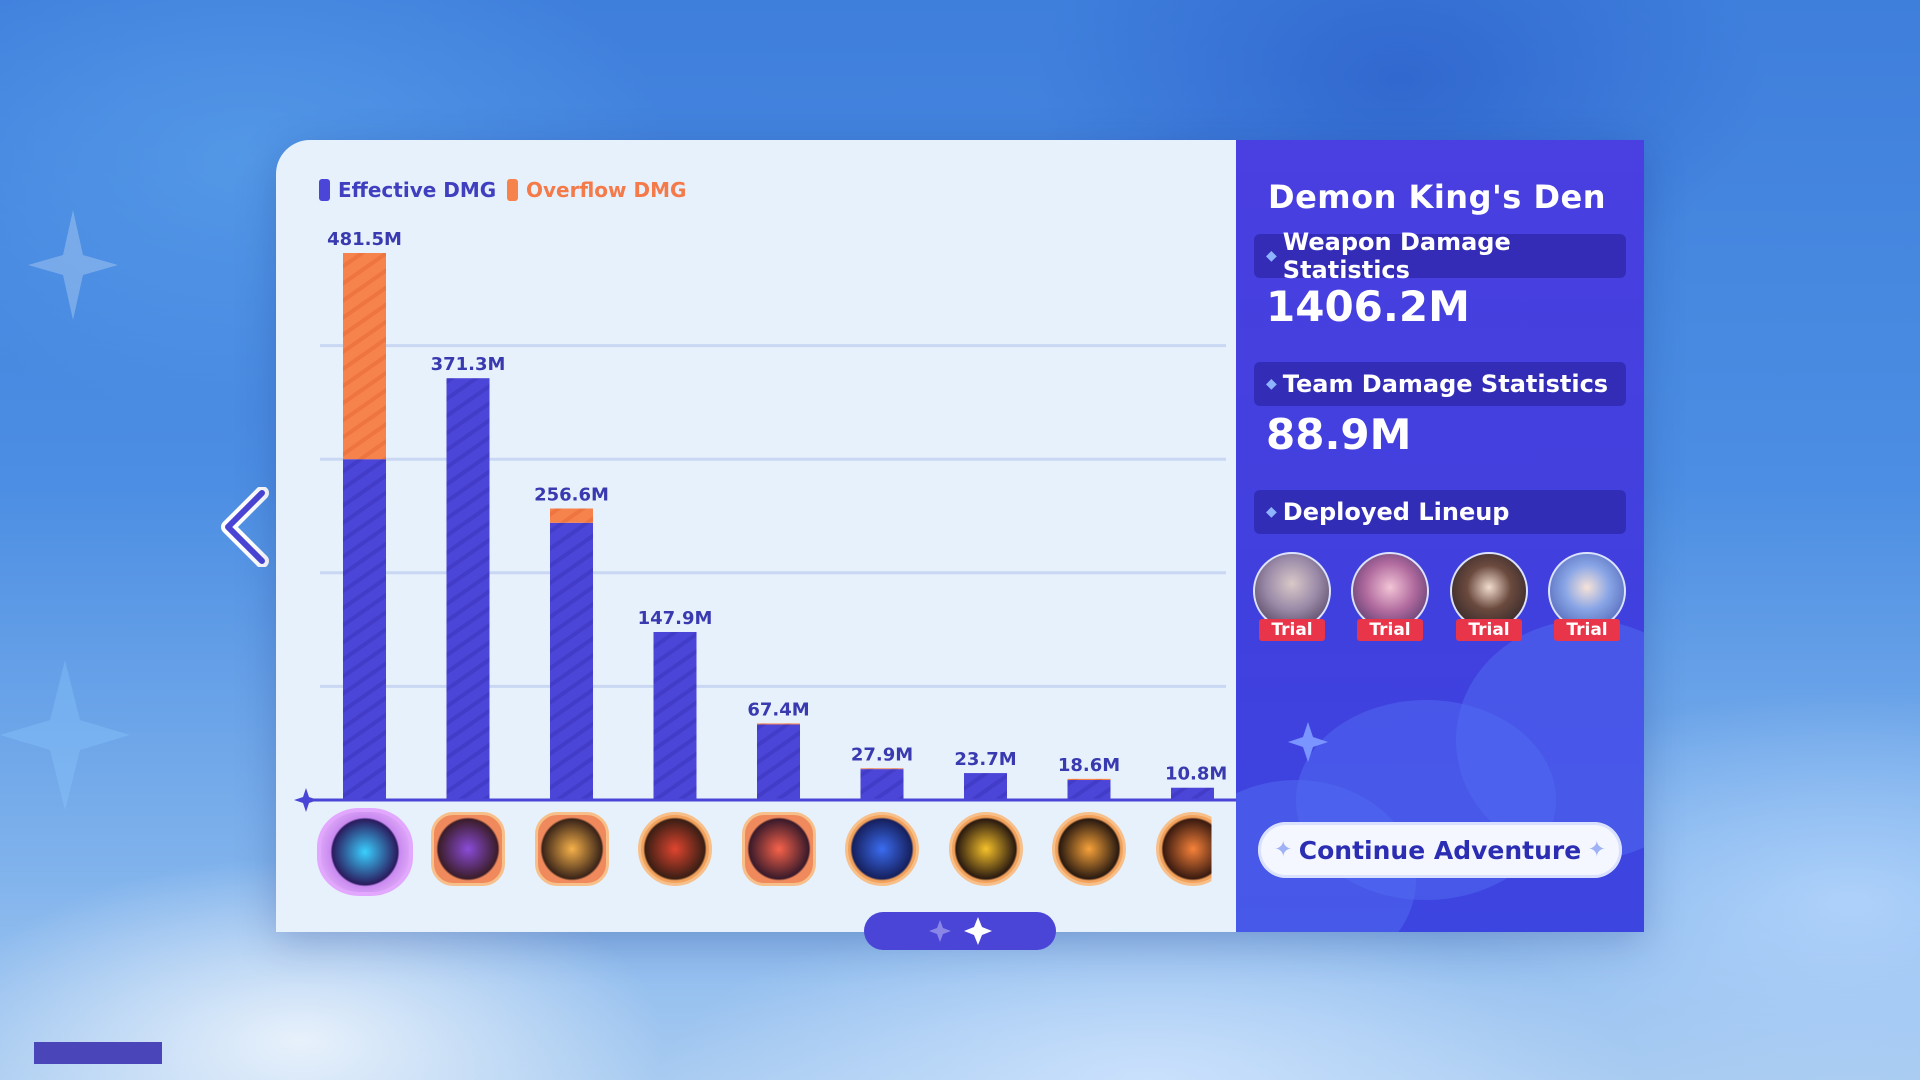 The width and height of the screenshot is (1920, 1080). What do you see at coordinates (960, 931) in the screenshot?
I see `page-indicator` at bounding box center [960, 931].